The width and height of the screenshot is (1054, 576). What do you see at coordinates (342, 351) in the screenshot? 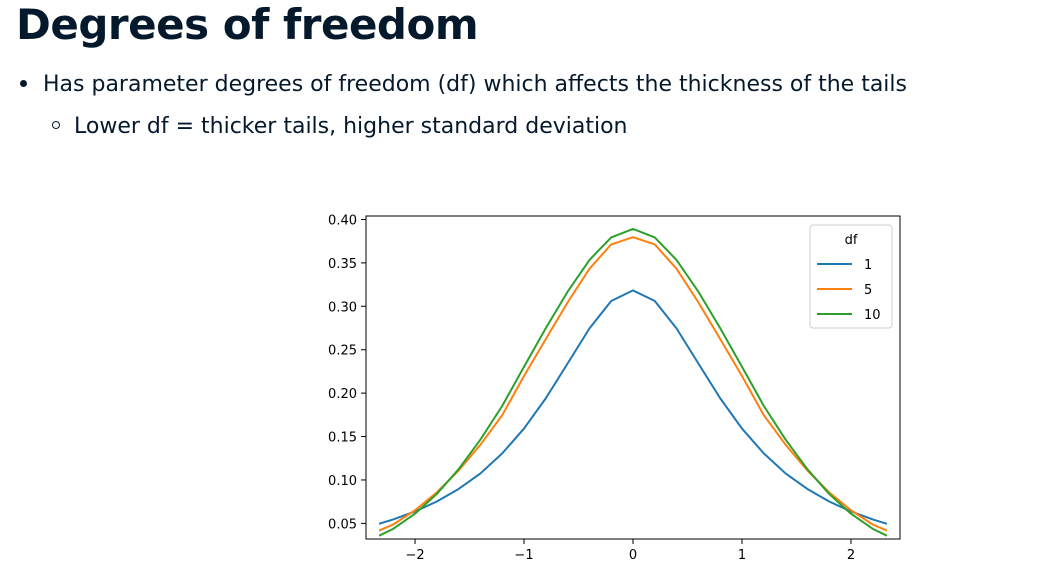
I see `y-tick-label: 0.25` at bounding box center [342, 351].